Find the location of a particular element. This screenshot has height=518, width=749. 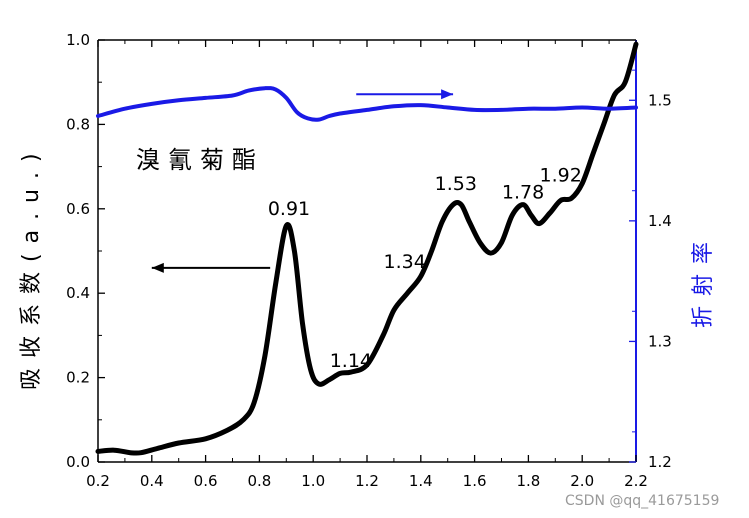

y-left-tick-label: 0.4 is located at coordinates (78, 293).